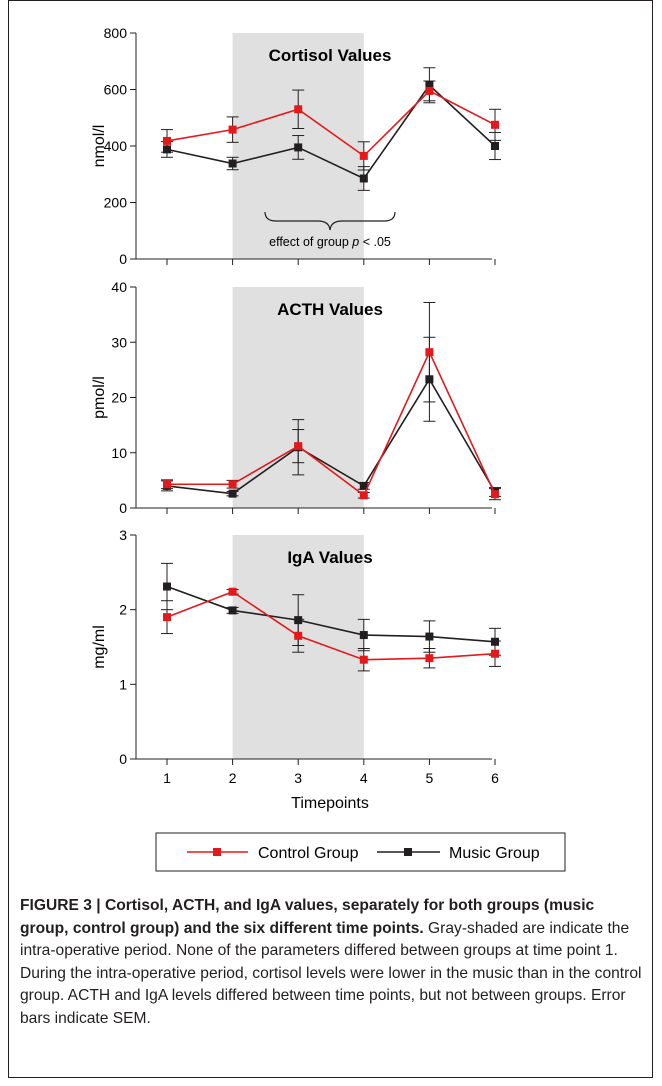 This screenshot has width=662, height=1086. Describe the element at coordinates (116, 90) in the screenshot. I see `cortisol-y-tick-label: 600` at that location.